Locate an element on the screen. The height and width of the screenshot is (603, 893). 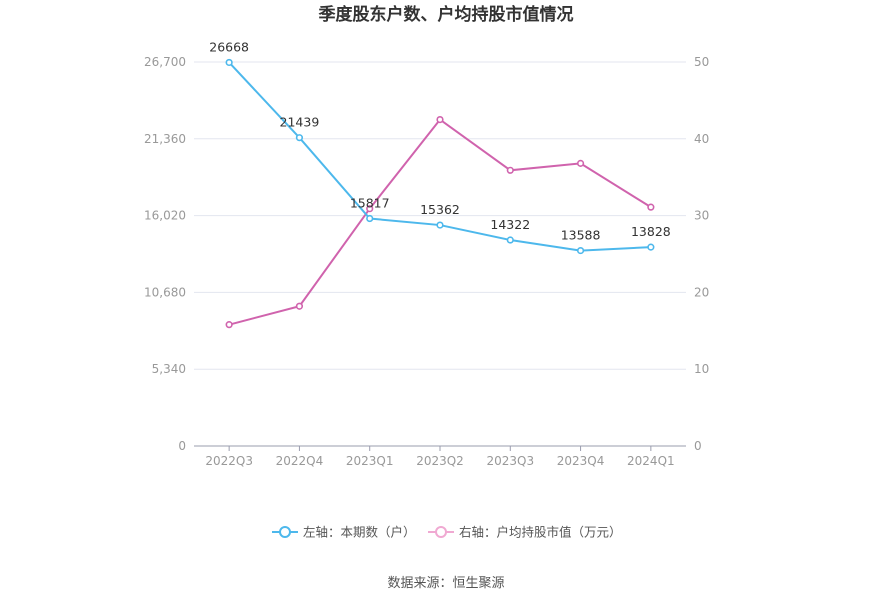
y-right-tick-label: 30 is located at coordinates (701, 216).